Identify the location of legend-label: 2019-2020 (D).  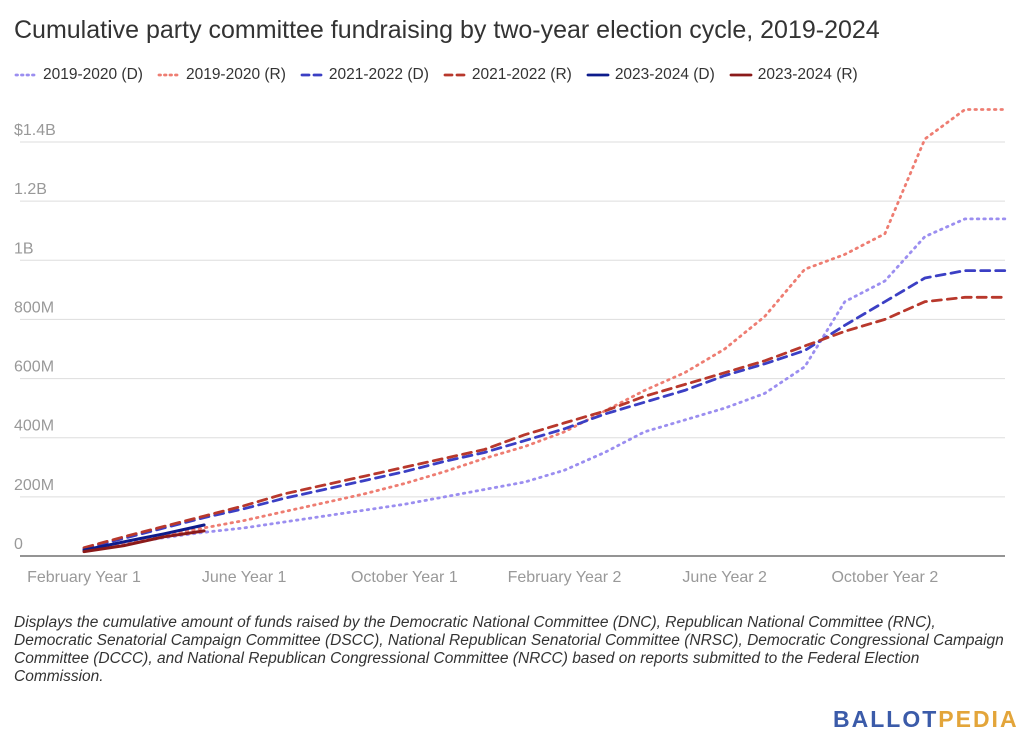
(93, 74).